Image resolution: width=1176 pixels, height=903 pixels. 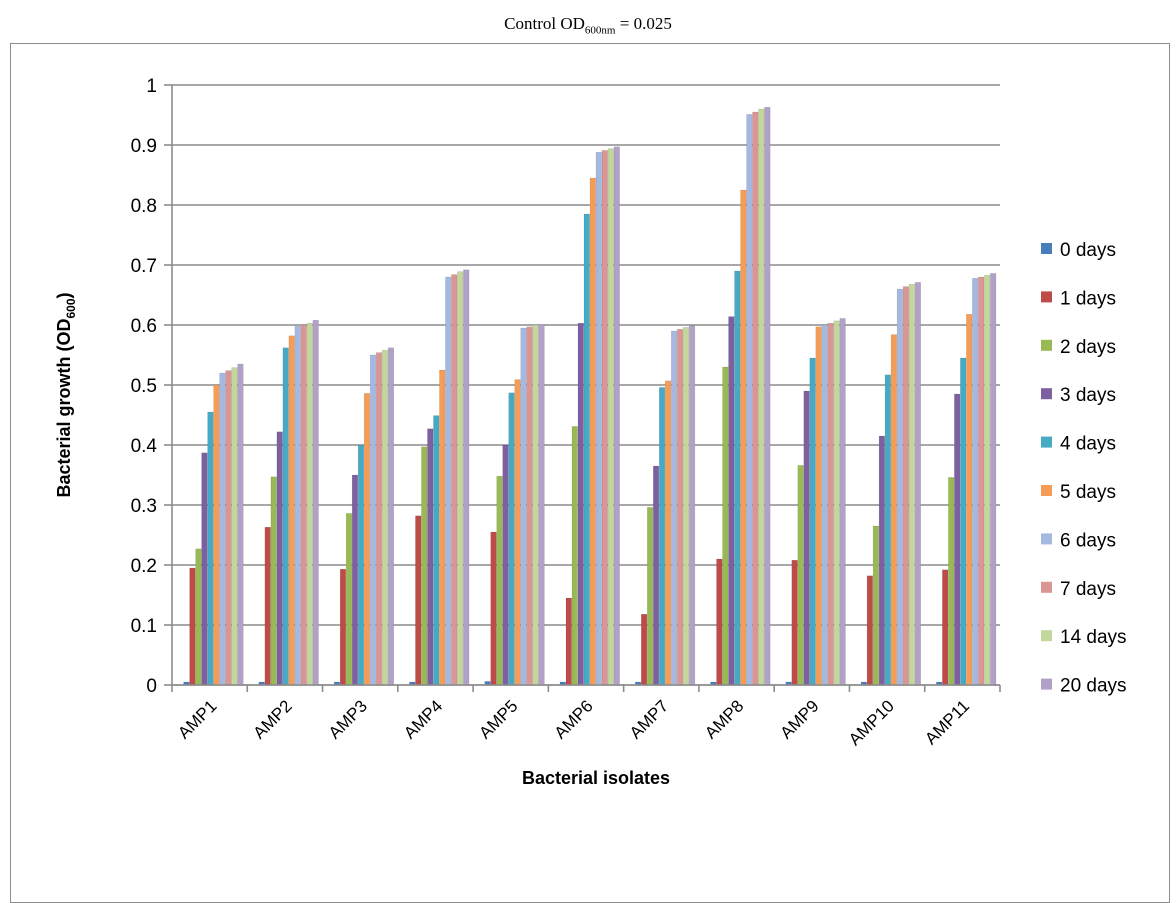 I want to click on y-axis-title-main: Bacterial growth (OD, so click(x=64, y=408).